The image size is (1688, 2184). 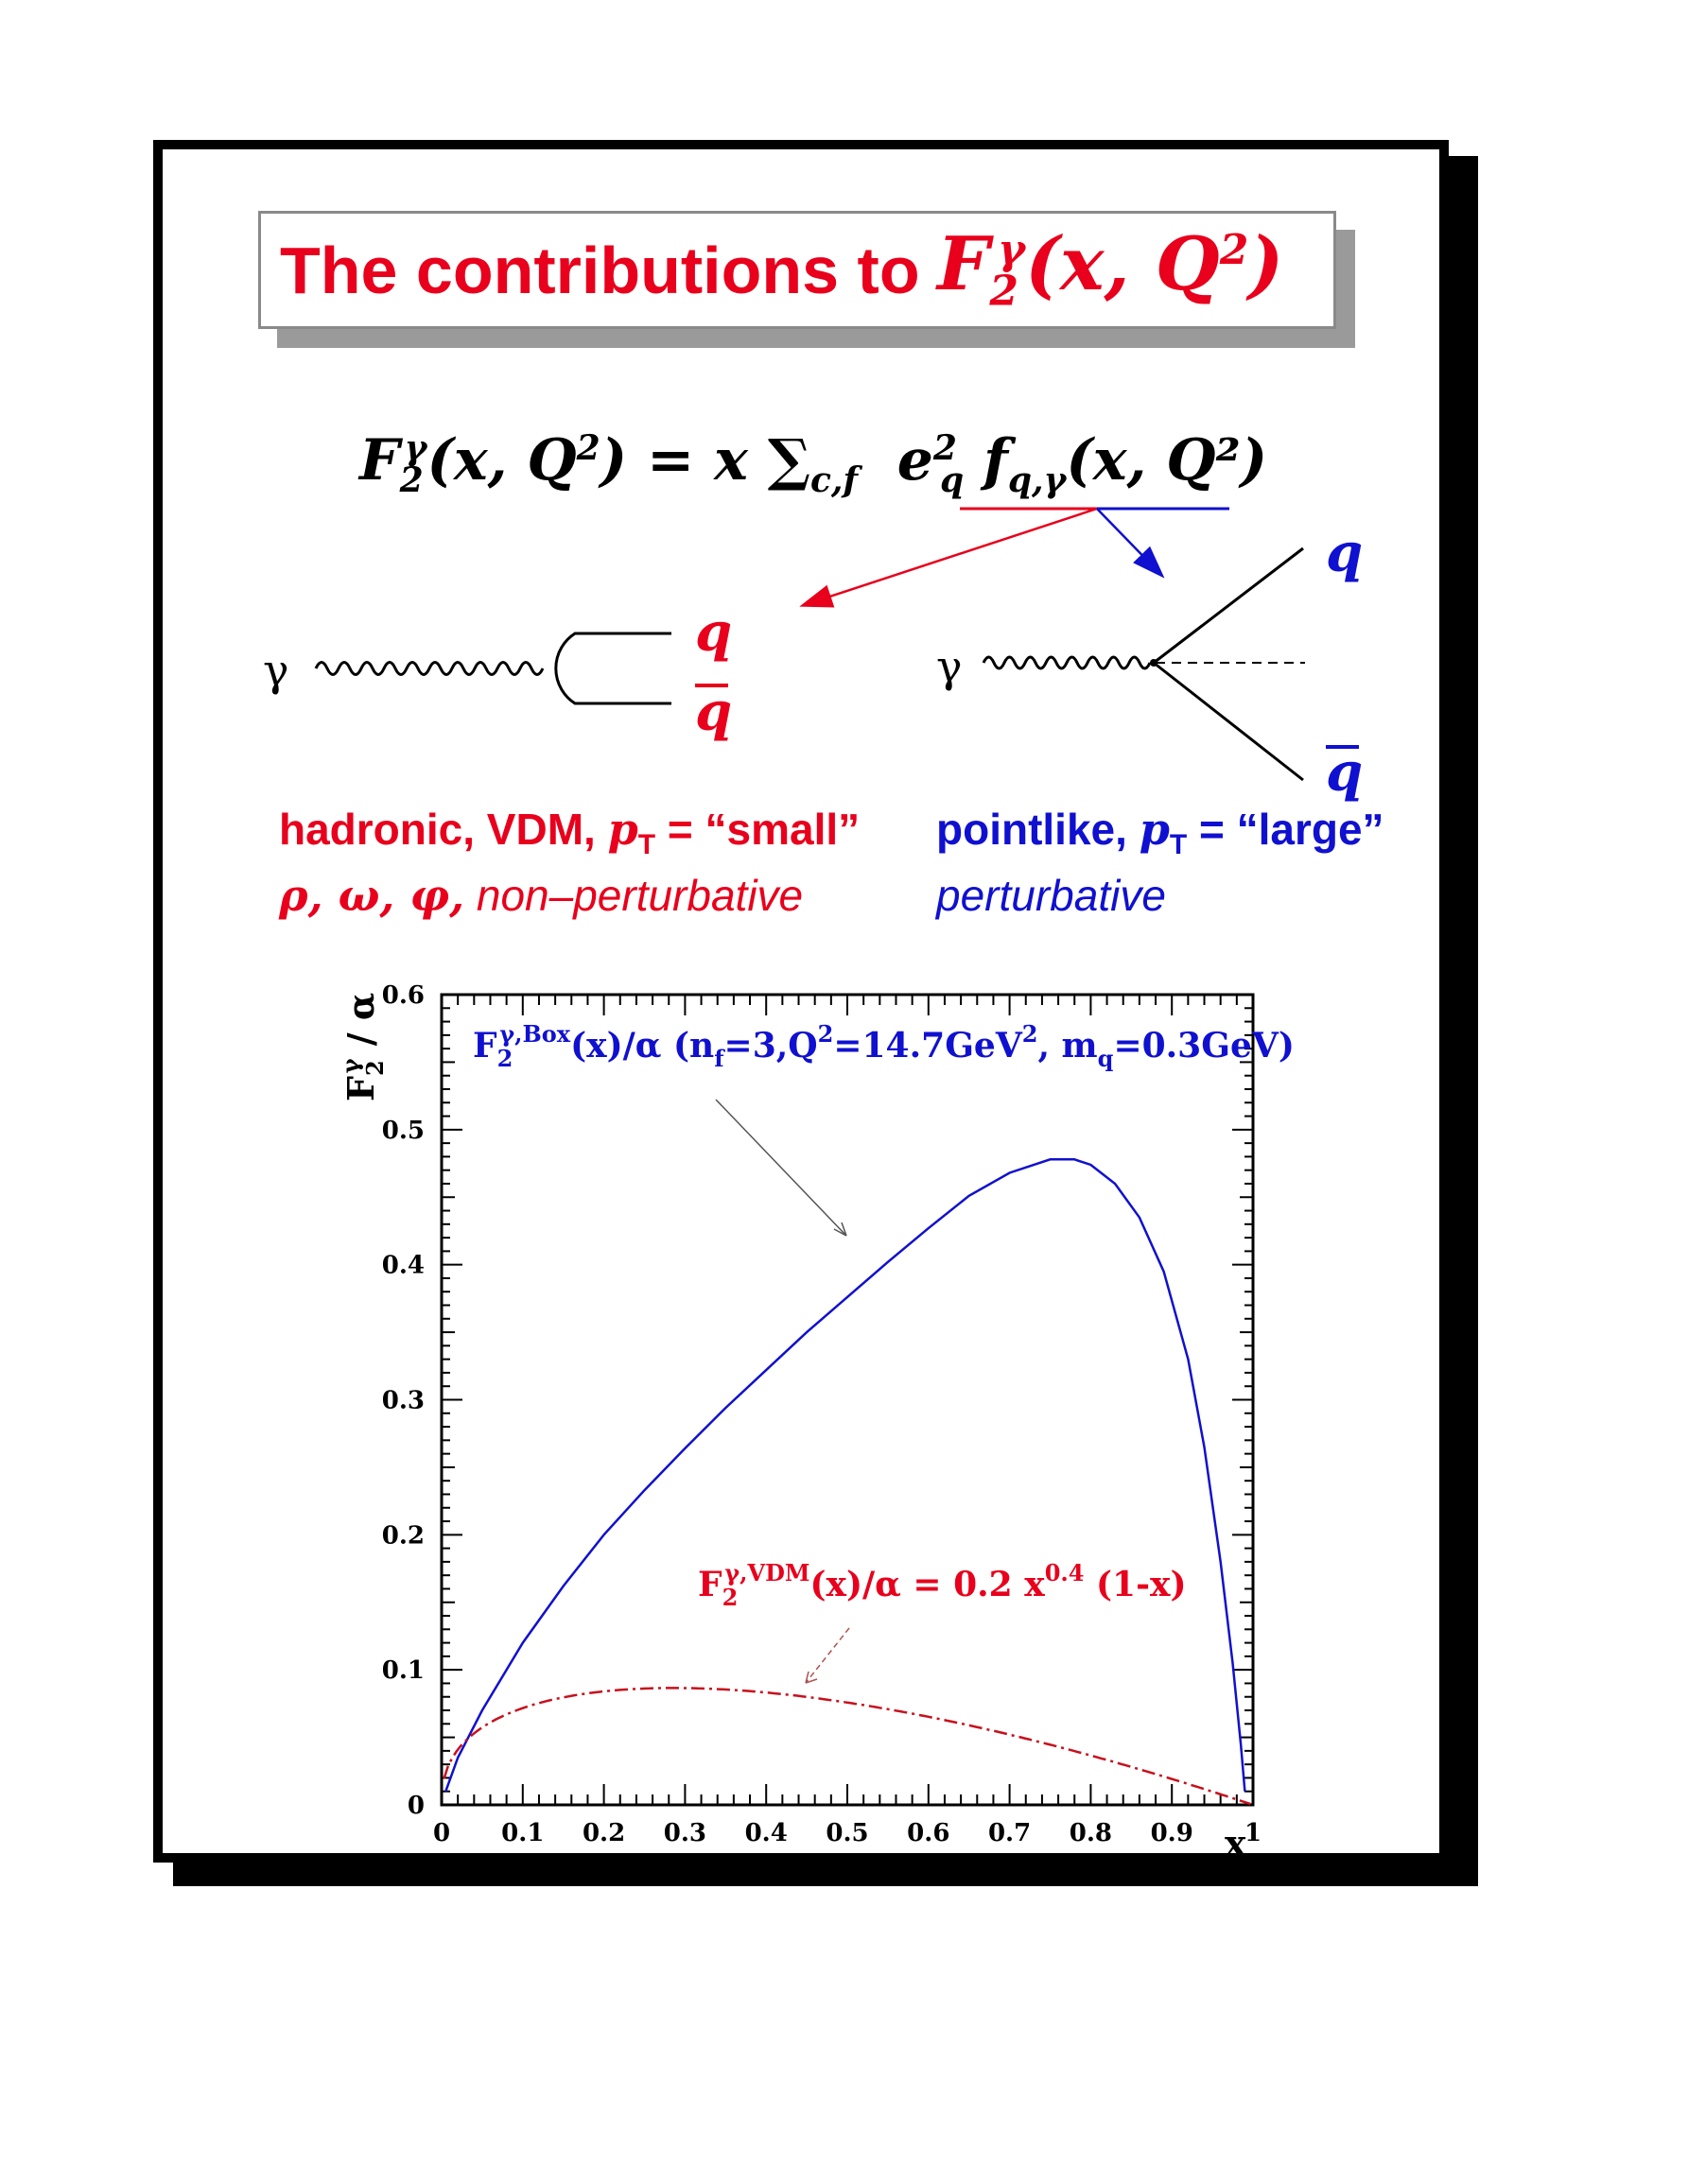 What do you see at coordinates (634, 895) in the screenshot?
I see `non-perturbative-text: non–perturbative` at bounding box center [634, 895].